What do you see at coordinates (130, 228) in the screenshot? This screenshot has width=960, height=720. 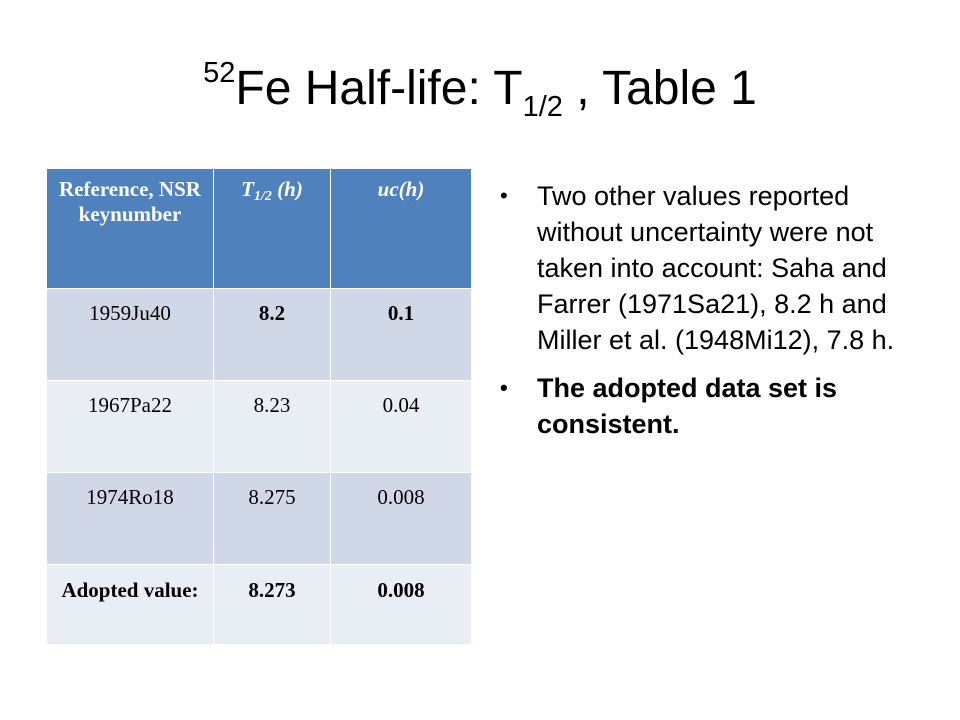 I see `header-reference: Reference, NSR keynumber` at bounding box center [130, 228].